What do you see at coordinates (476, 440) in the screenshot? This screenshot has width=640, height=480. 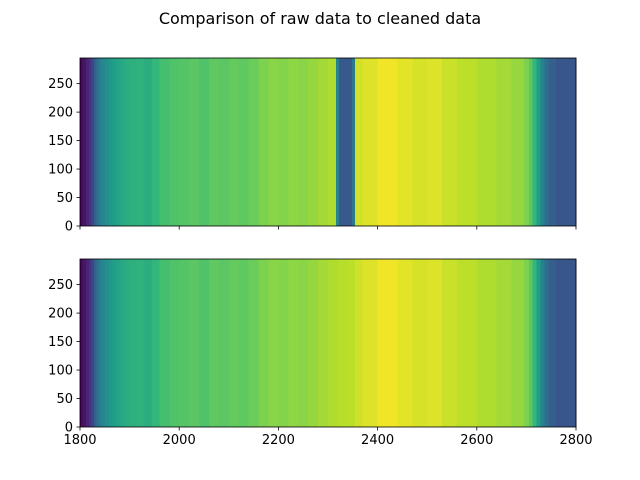 I see `x-tick-label: 2600` at bounding box center [476, 440].